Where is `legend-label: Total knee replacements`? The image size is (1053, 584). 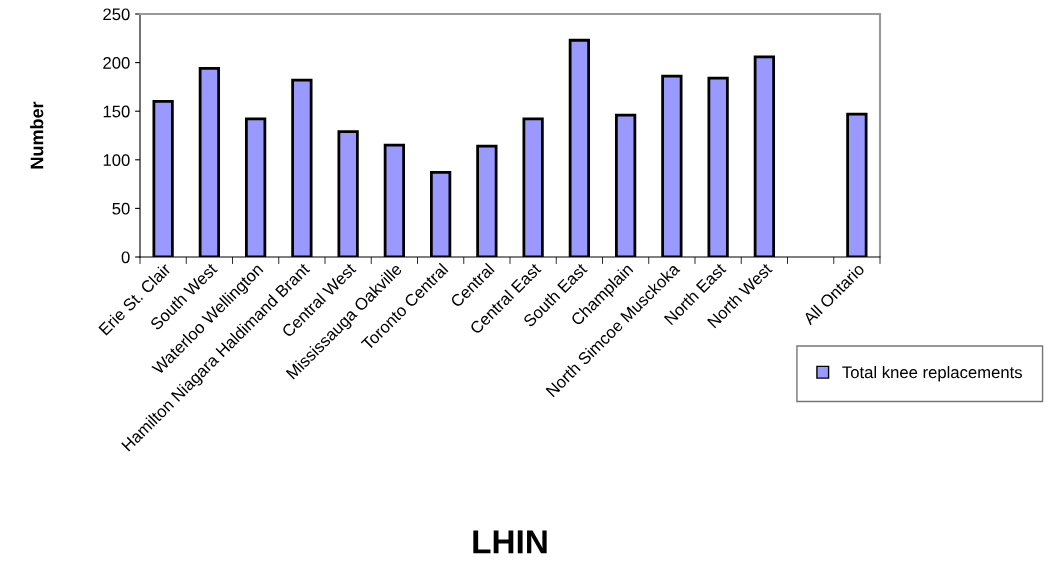 legend-label: Total knee replacements is located at coordinates (932, 373).